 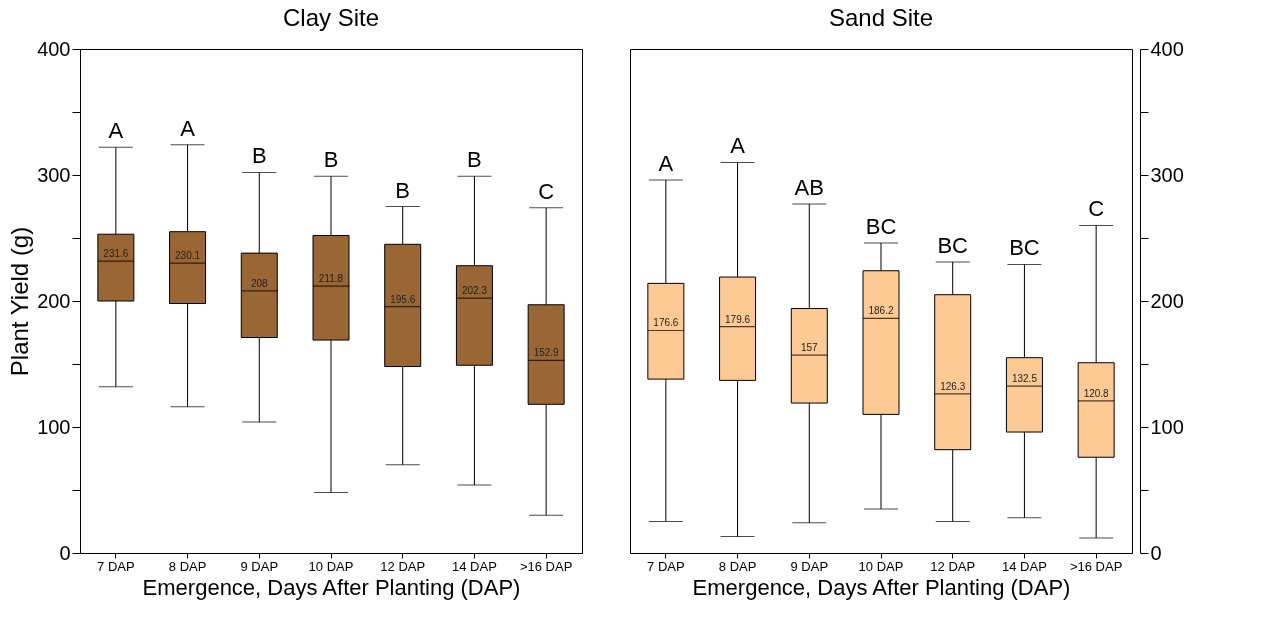 I want to click on annotation: 231.6, so click(x=116, y=254).